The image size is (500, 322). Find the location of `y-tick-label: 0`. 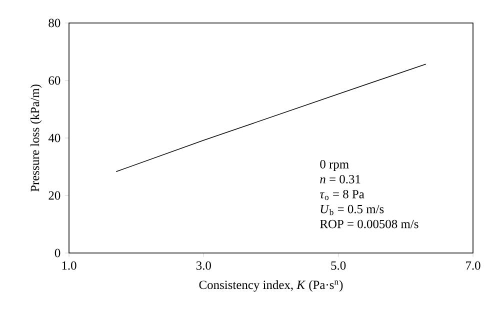

y-tick-label: 0 is located at coordinates (57, 253).